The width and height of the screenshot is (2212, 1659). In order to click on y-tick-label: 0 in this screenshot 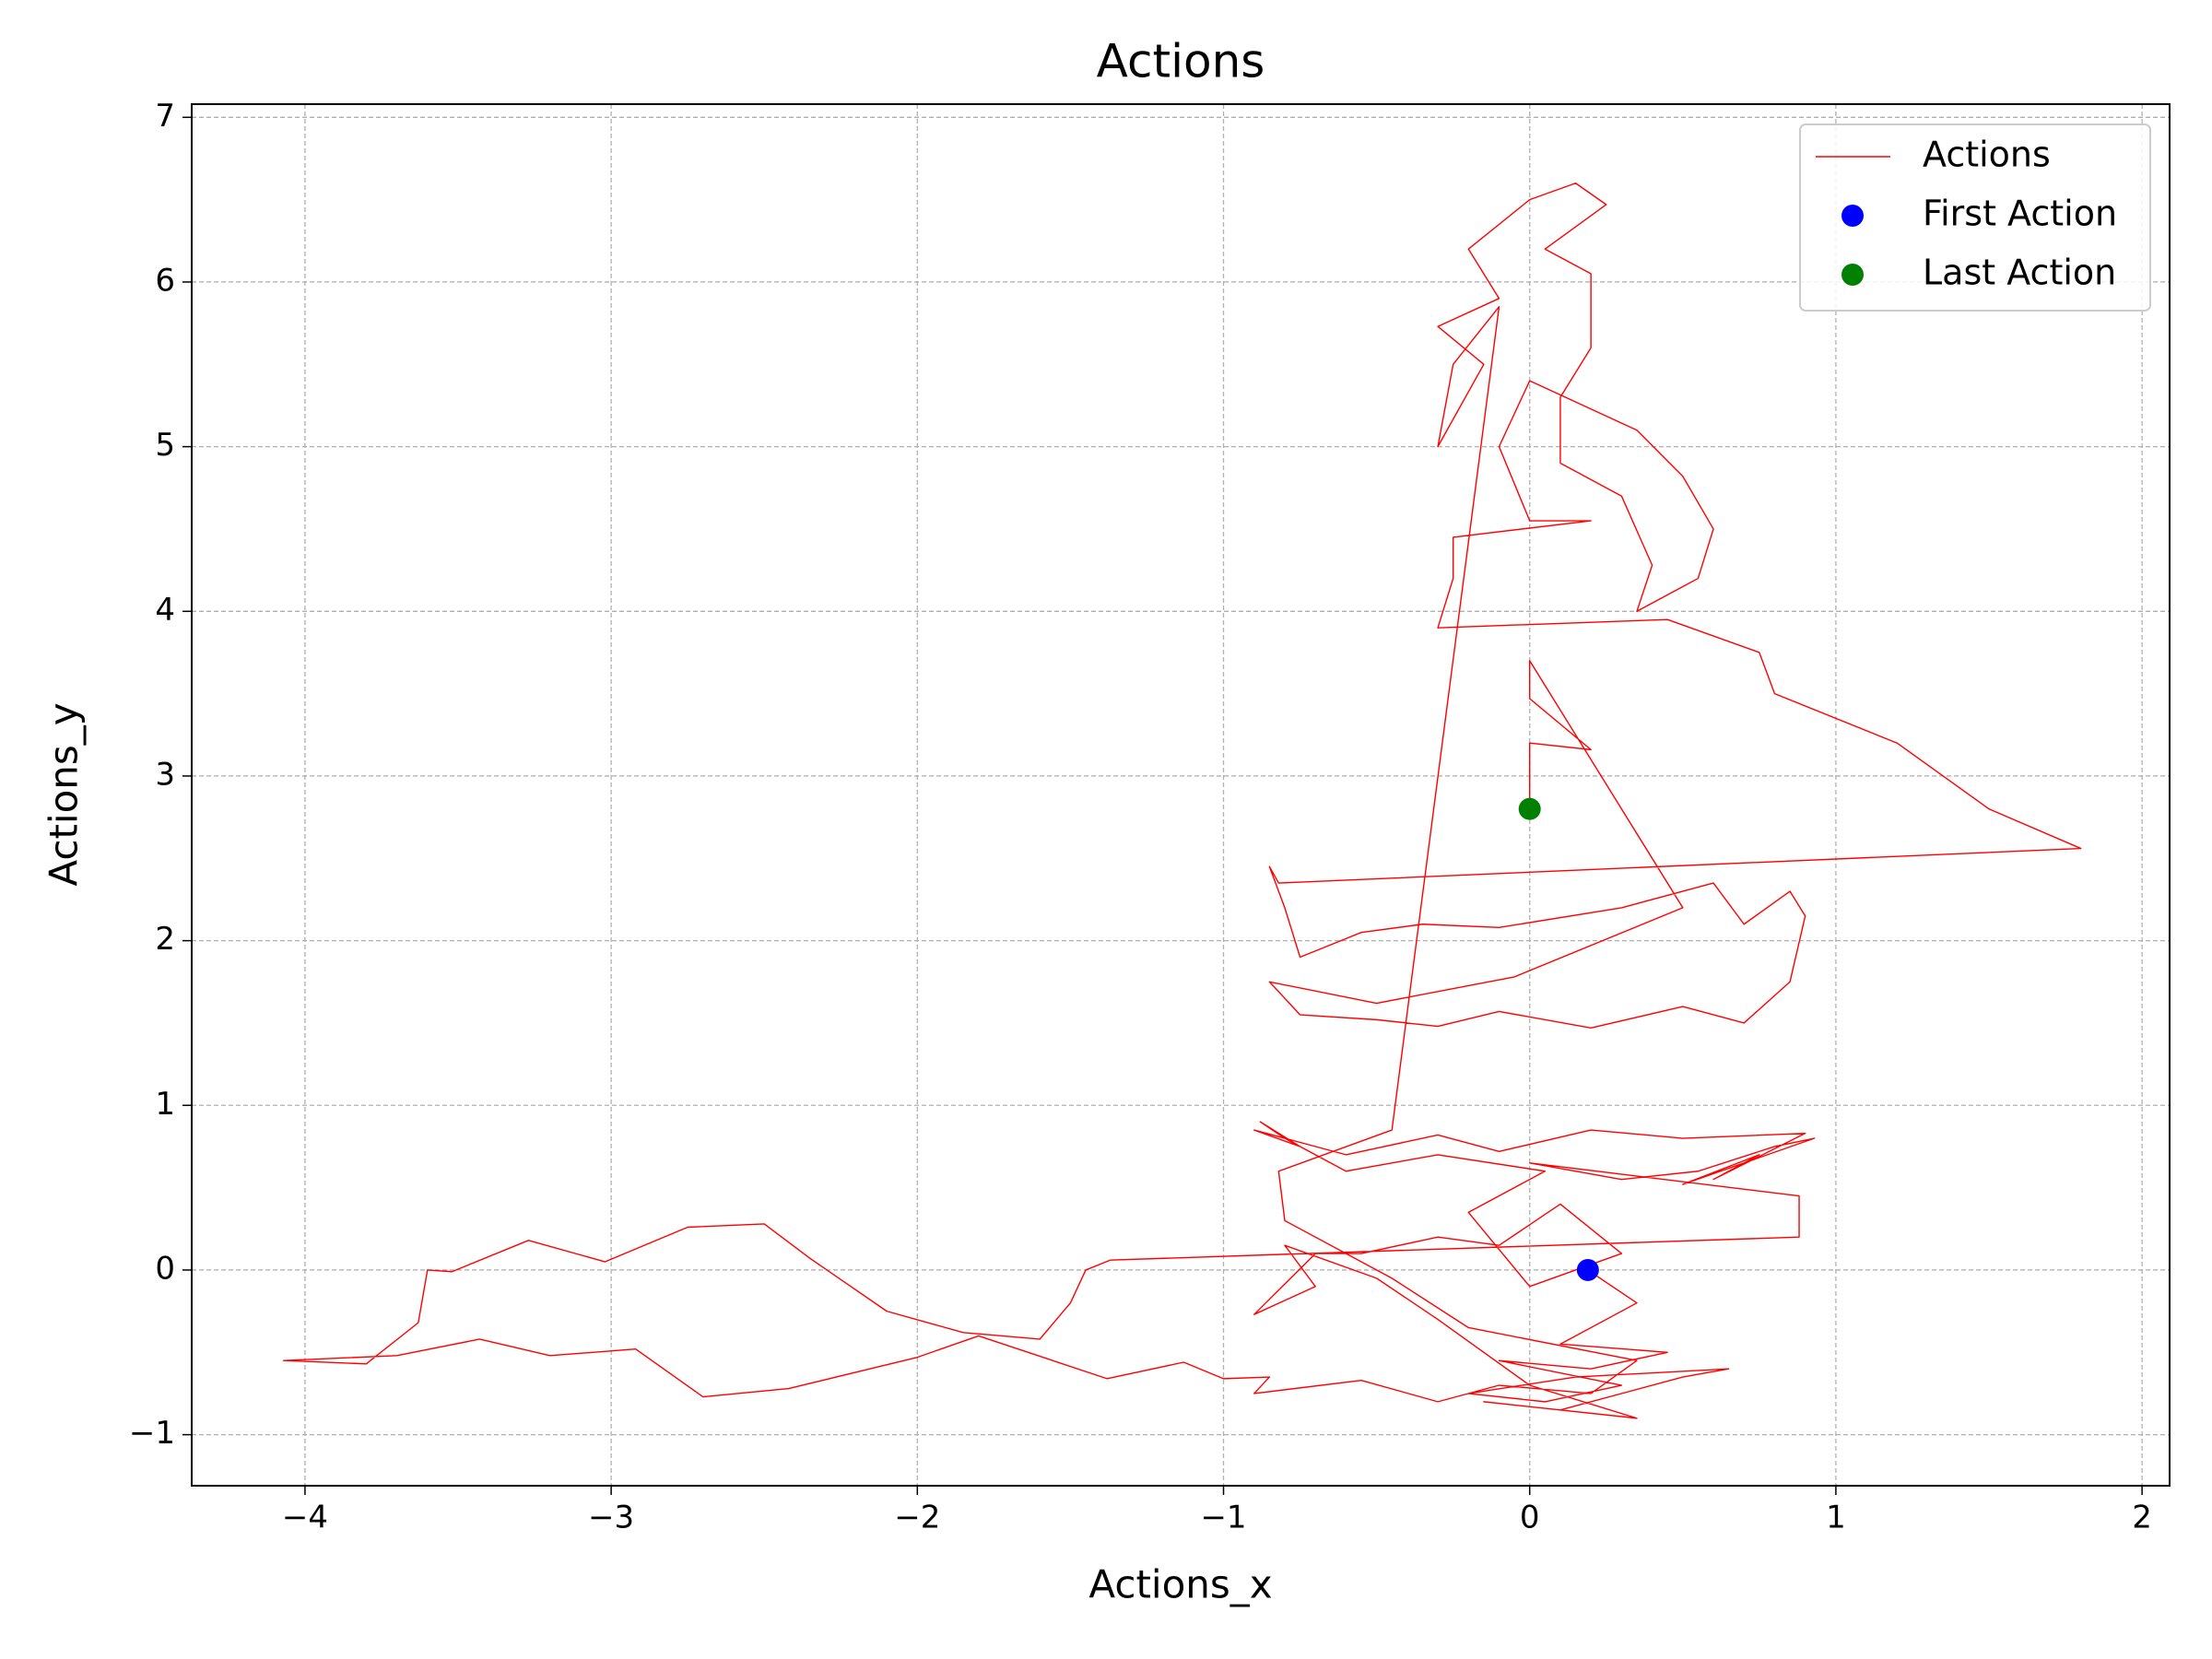, I will do `click(165, 1268)`.